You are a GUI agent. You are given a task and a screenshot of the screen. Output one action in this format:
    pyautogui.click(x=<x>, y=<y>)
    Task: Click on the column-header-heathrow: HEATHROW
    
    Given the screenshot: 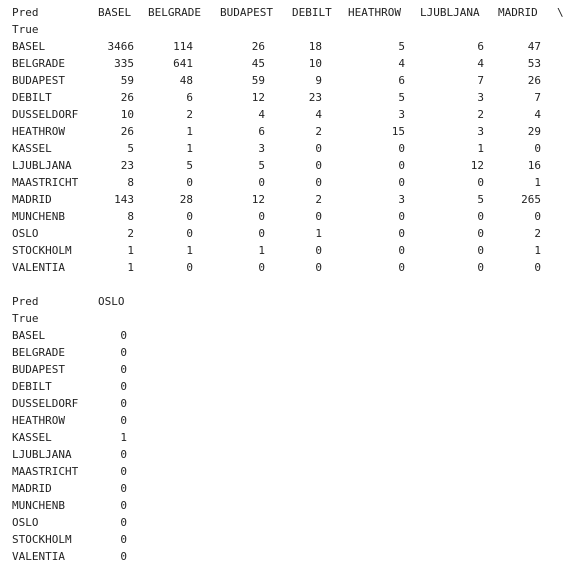 What is the action you would take?
    pyautogui.click(x=374, y=12)
    